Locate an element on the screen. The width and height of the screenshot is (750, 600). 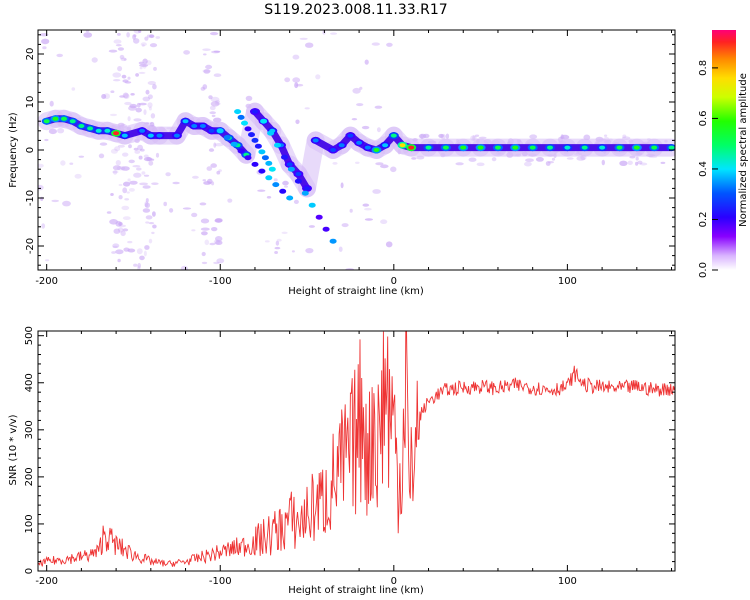
colorbar-tick-label: 0.0 is located at coordinates (703, 270).